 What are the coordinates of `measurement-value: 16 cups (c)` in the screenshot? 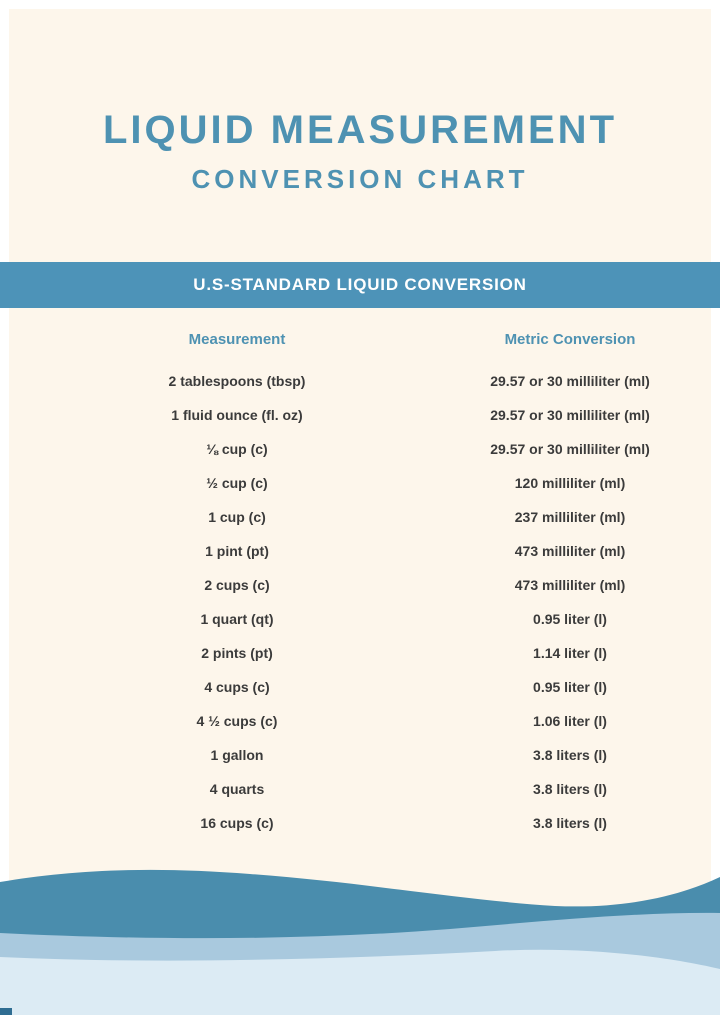 It's located at (237, 823).